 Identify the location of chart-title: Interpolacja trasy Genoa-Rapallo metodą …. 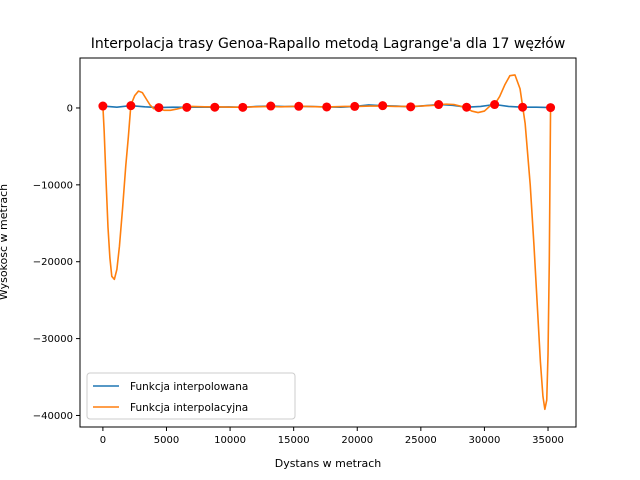
(328, 44).